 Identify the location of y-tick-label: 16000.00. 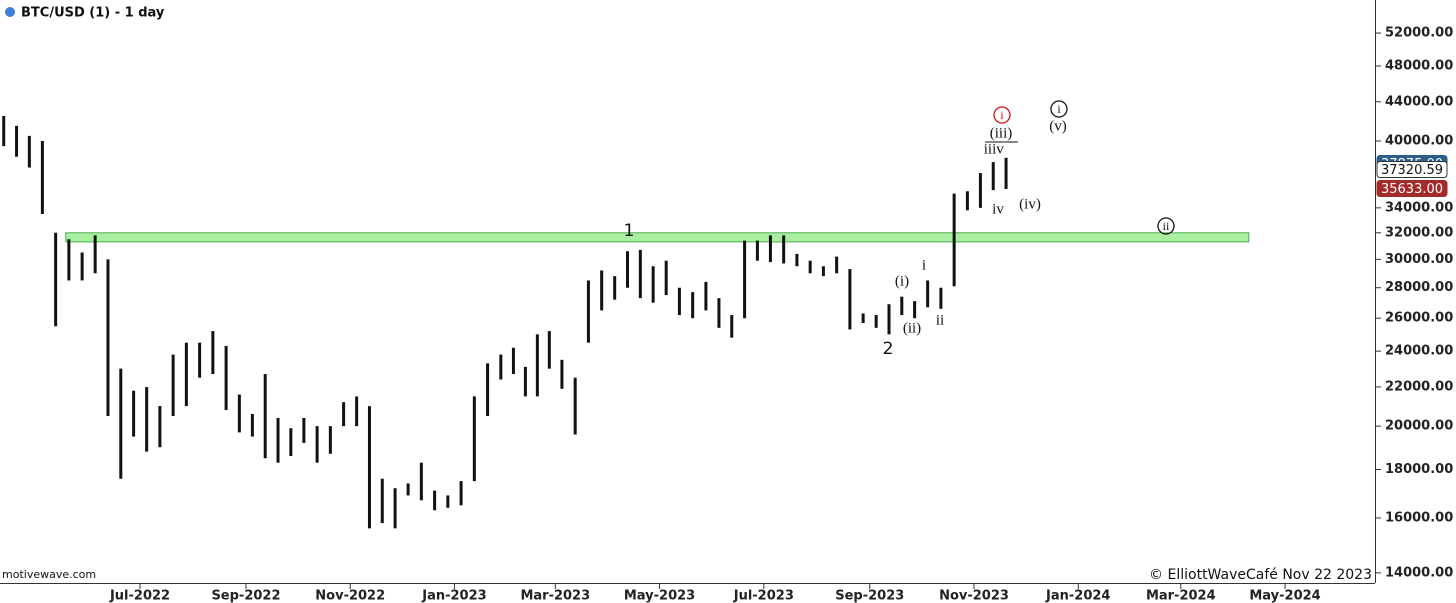
(1419, 517).